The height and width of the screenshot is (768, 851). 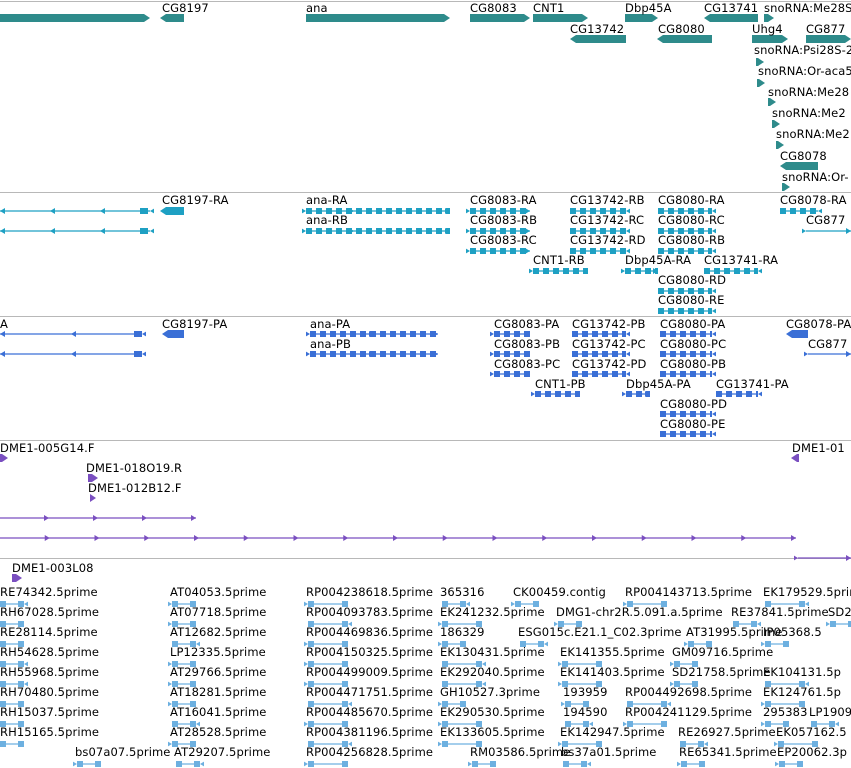 I want to click on est-ek124761, so click(x=785, y=704).